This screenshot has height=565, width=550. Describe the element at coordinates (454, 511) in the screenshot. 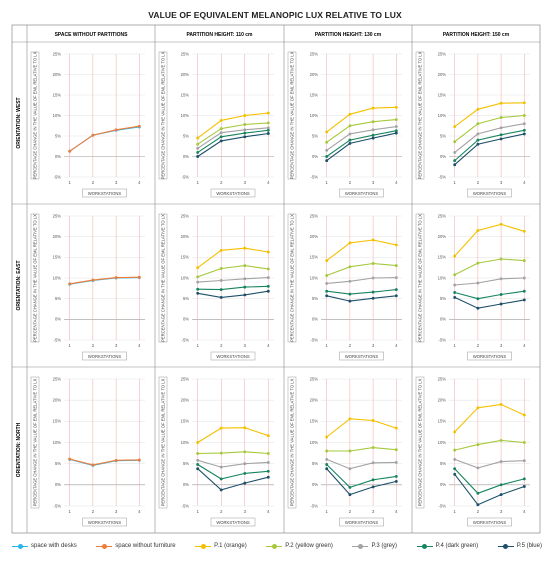

I see `x-tick-label: 1` at that location.